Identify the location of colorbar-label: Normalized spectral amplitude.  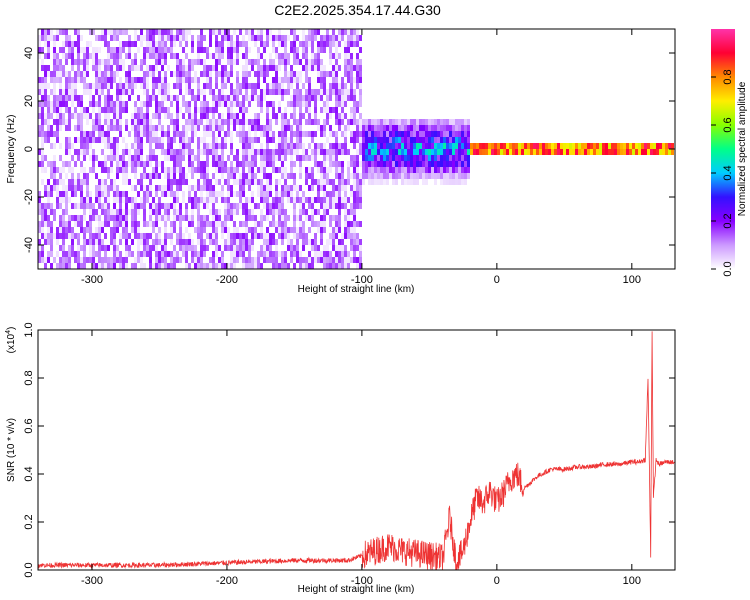
(742, 148).